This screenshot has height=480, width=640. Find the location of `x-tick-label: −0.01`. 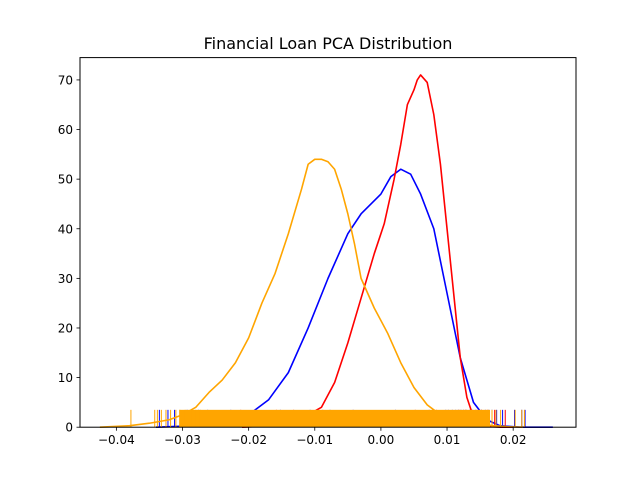

x-tick-label: −0.01 is located at coordinates (314, 440).